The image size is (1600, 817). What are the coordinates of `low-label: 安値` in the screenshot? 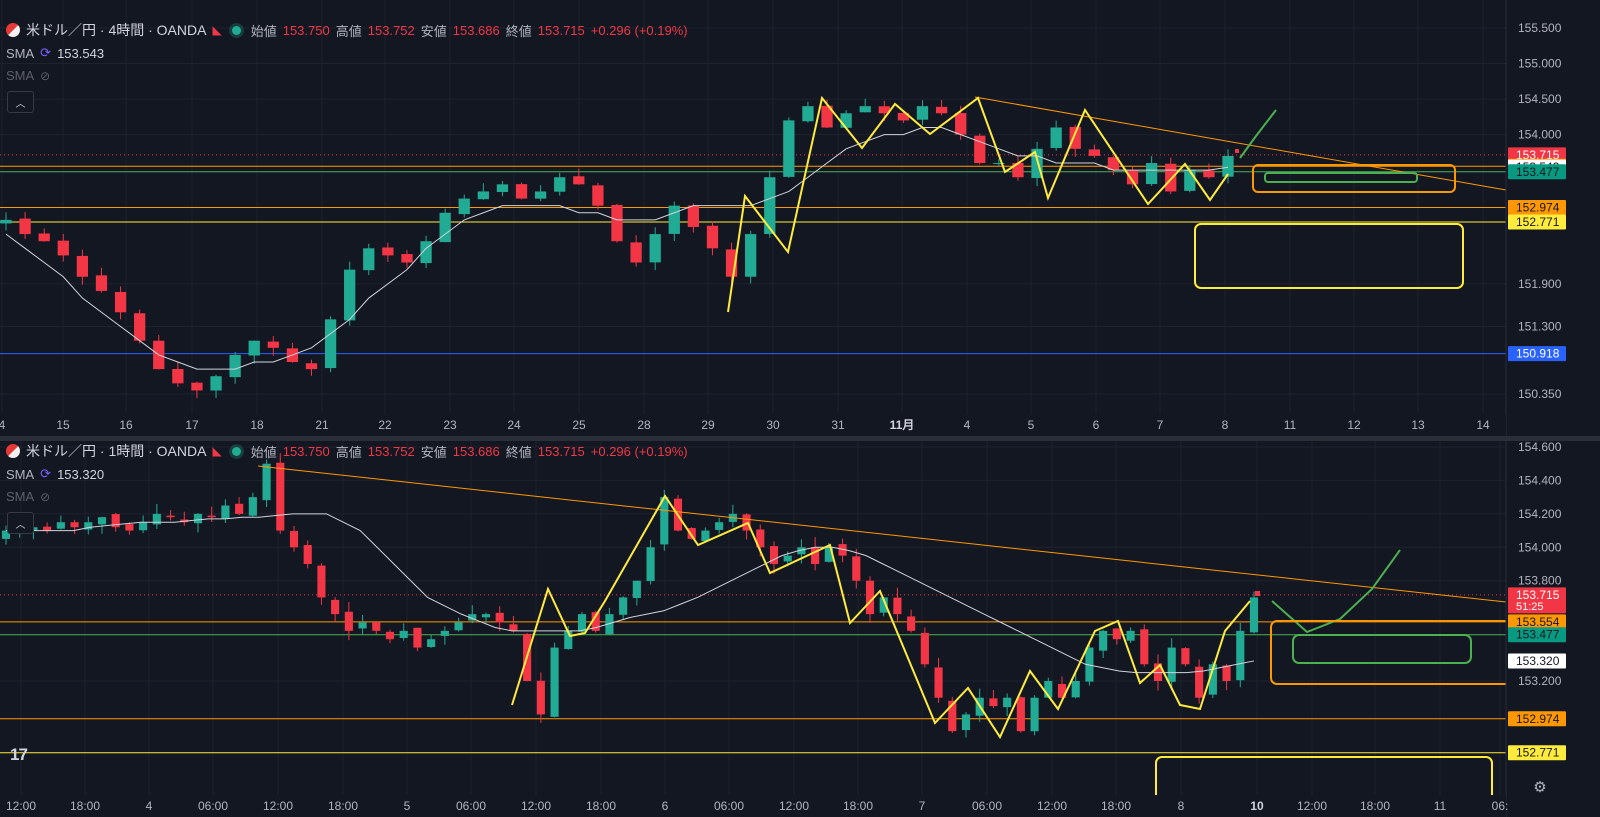 It's located at (433, 31).